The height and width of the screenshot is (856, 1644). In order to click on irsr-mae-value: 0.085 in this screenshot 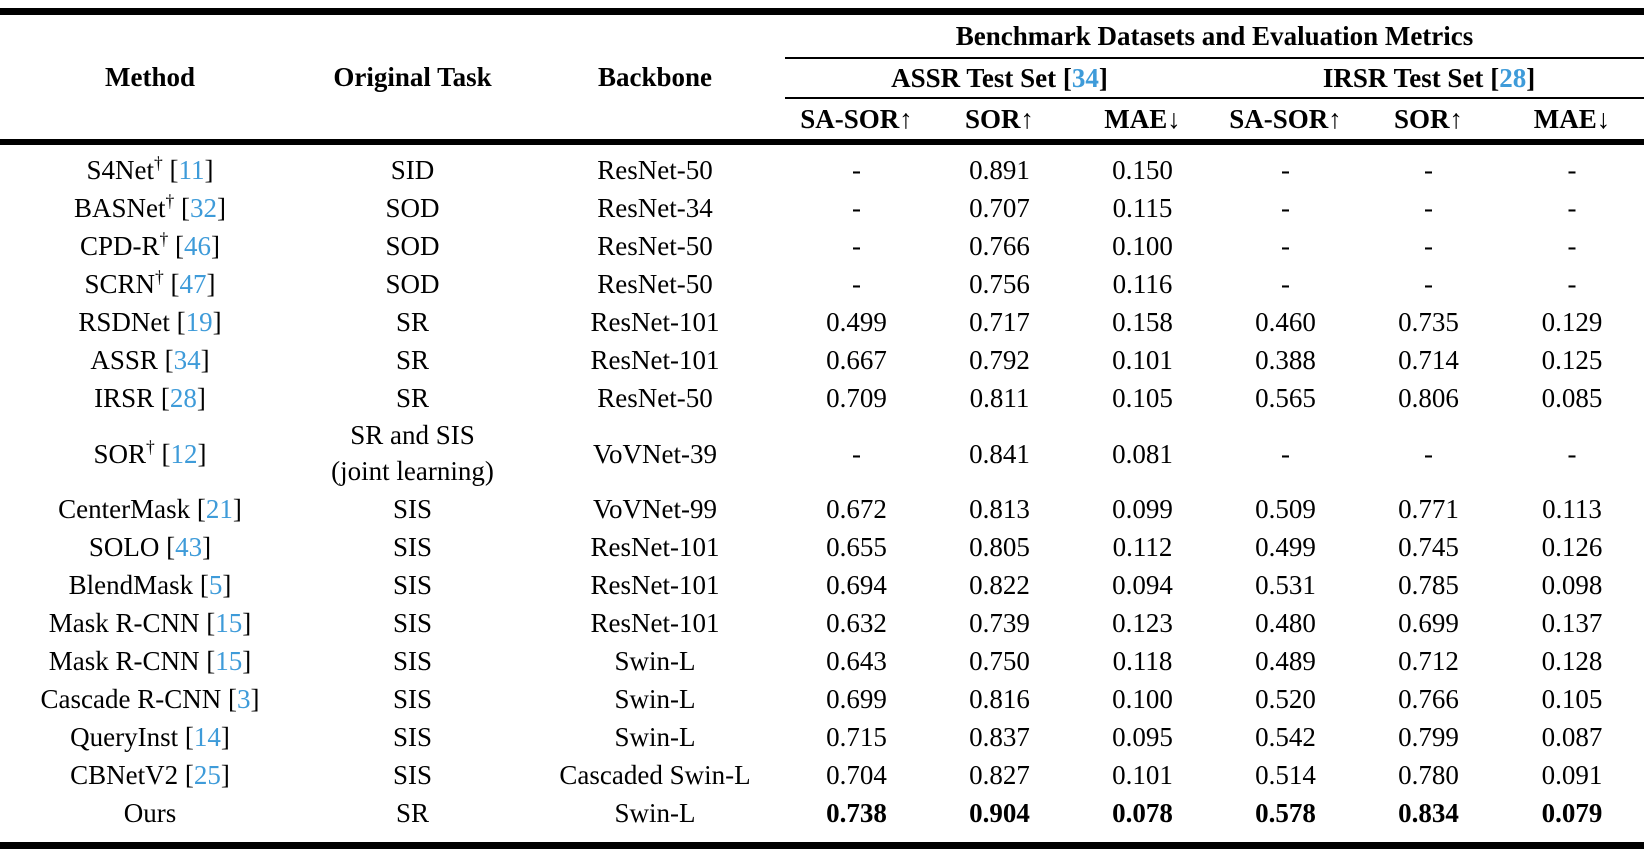, I will do `click(1572, 398)`.